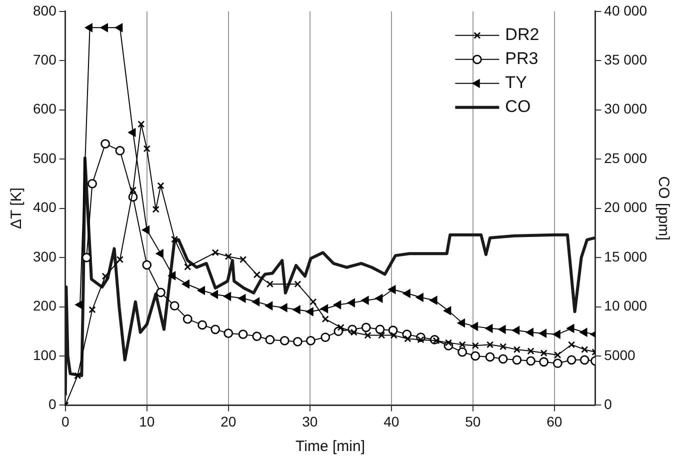  What do you see at coordinates (521, 58) in the screenshot?
I see `legend-label: PR3` at bounding box center [521, 58].